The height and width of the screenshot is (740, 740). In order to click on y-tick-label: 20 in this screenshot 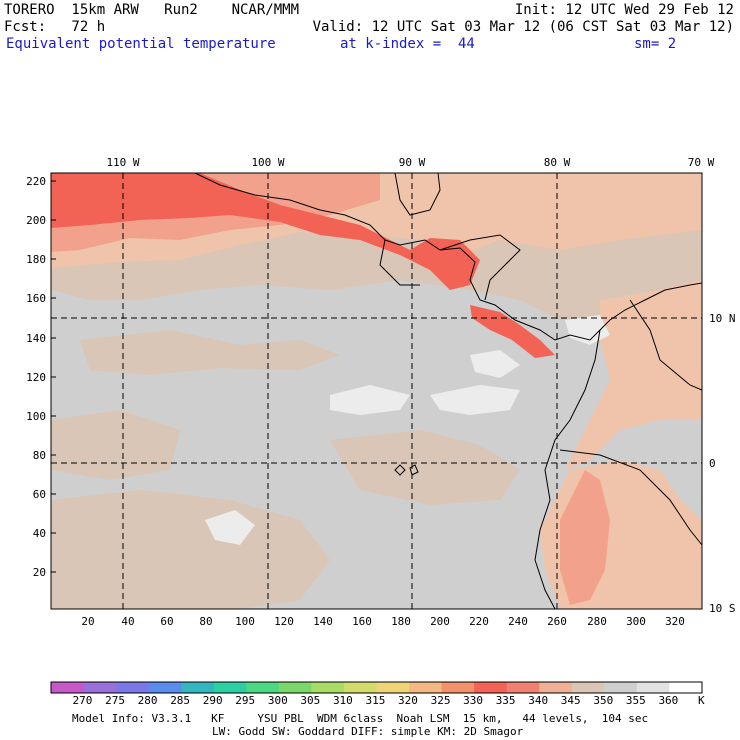, I will do `click(39, 572)`.